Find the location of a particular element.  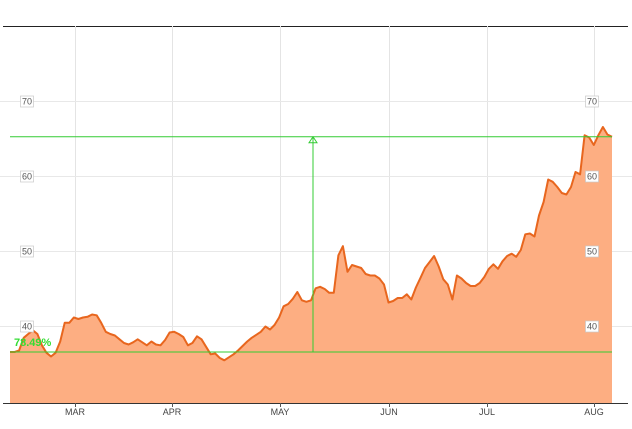

y-tick-label-right-50: 50 is located at coordinates (592, 252).